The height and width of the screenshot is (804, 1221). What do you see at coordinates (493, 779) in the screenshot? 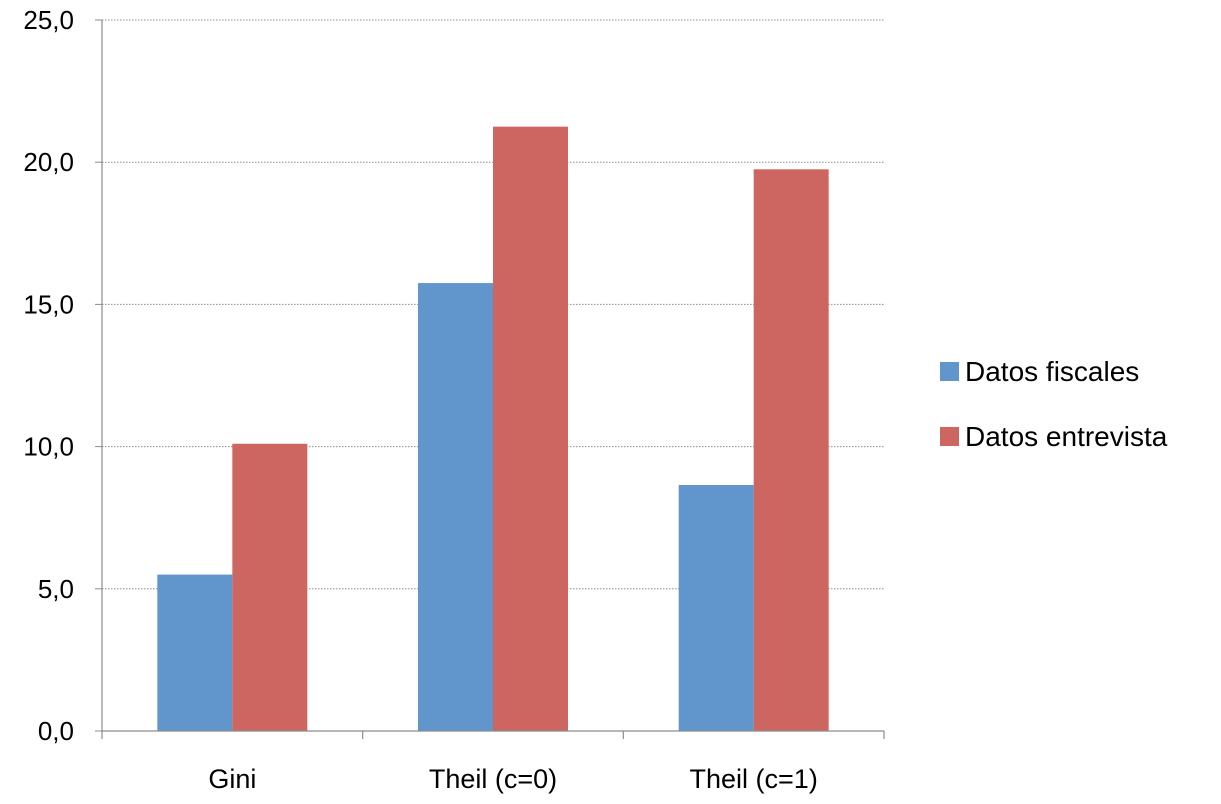
I see `x-tick-label: Theil (c=0)` at bounding box center [493, 779].